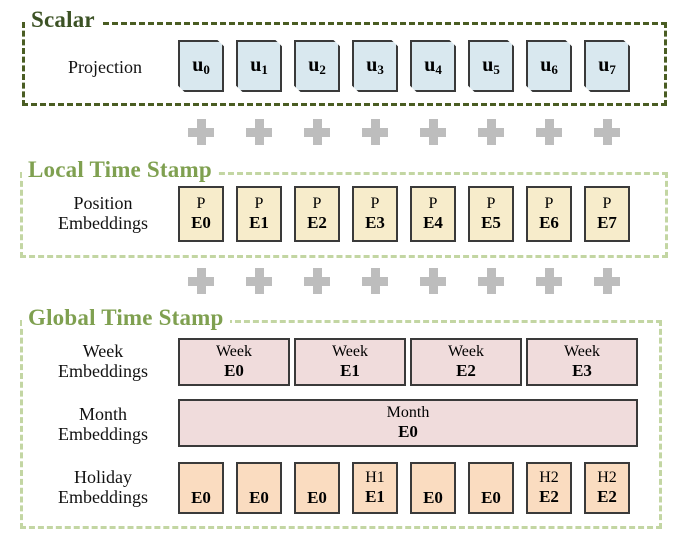  Describe the element at coordinates (120, 169) in the screenshot. I see `local-time-stamp-section-title: Local Time Stamp` at that location.